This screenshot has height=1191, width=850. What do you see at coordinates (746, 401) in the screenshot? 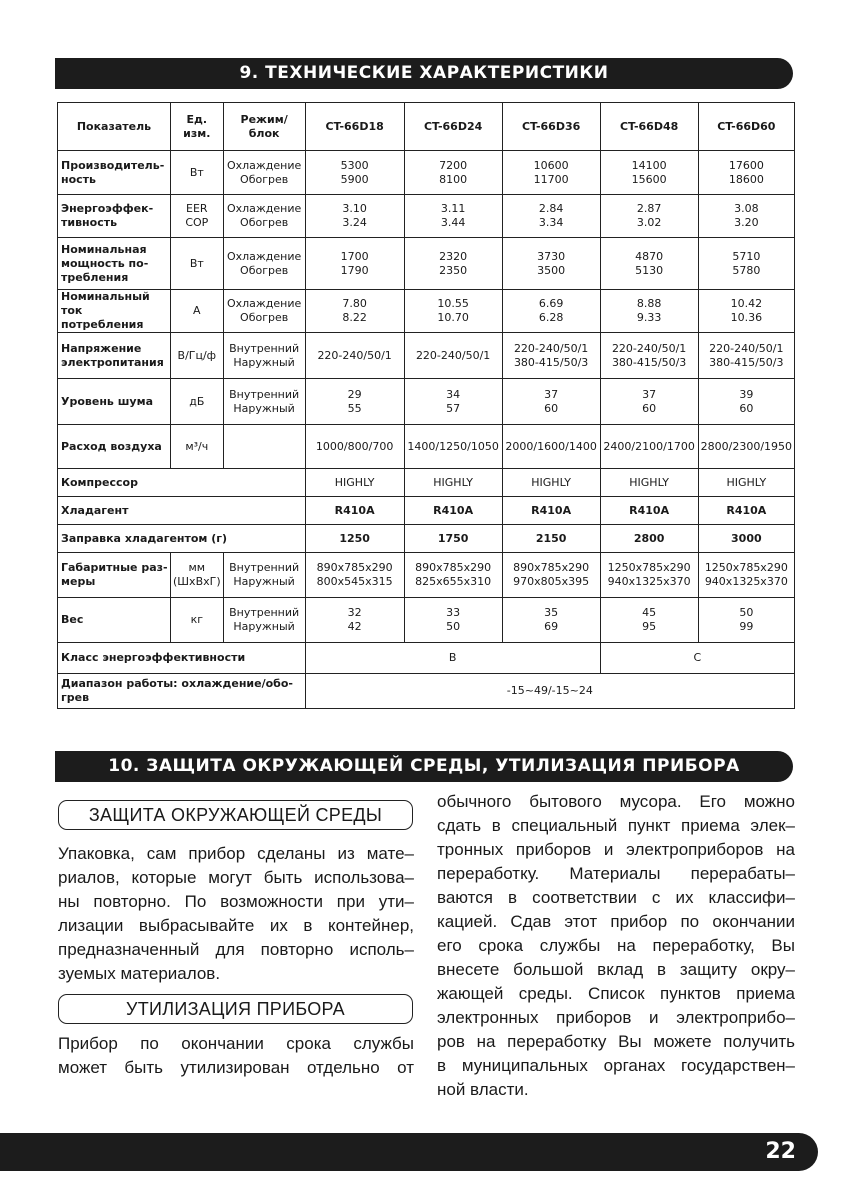
I see `value-cell: 39 60` at bounding box center [746, 401].